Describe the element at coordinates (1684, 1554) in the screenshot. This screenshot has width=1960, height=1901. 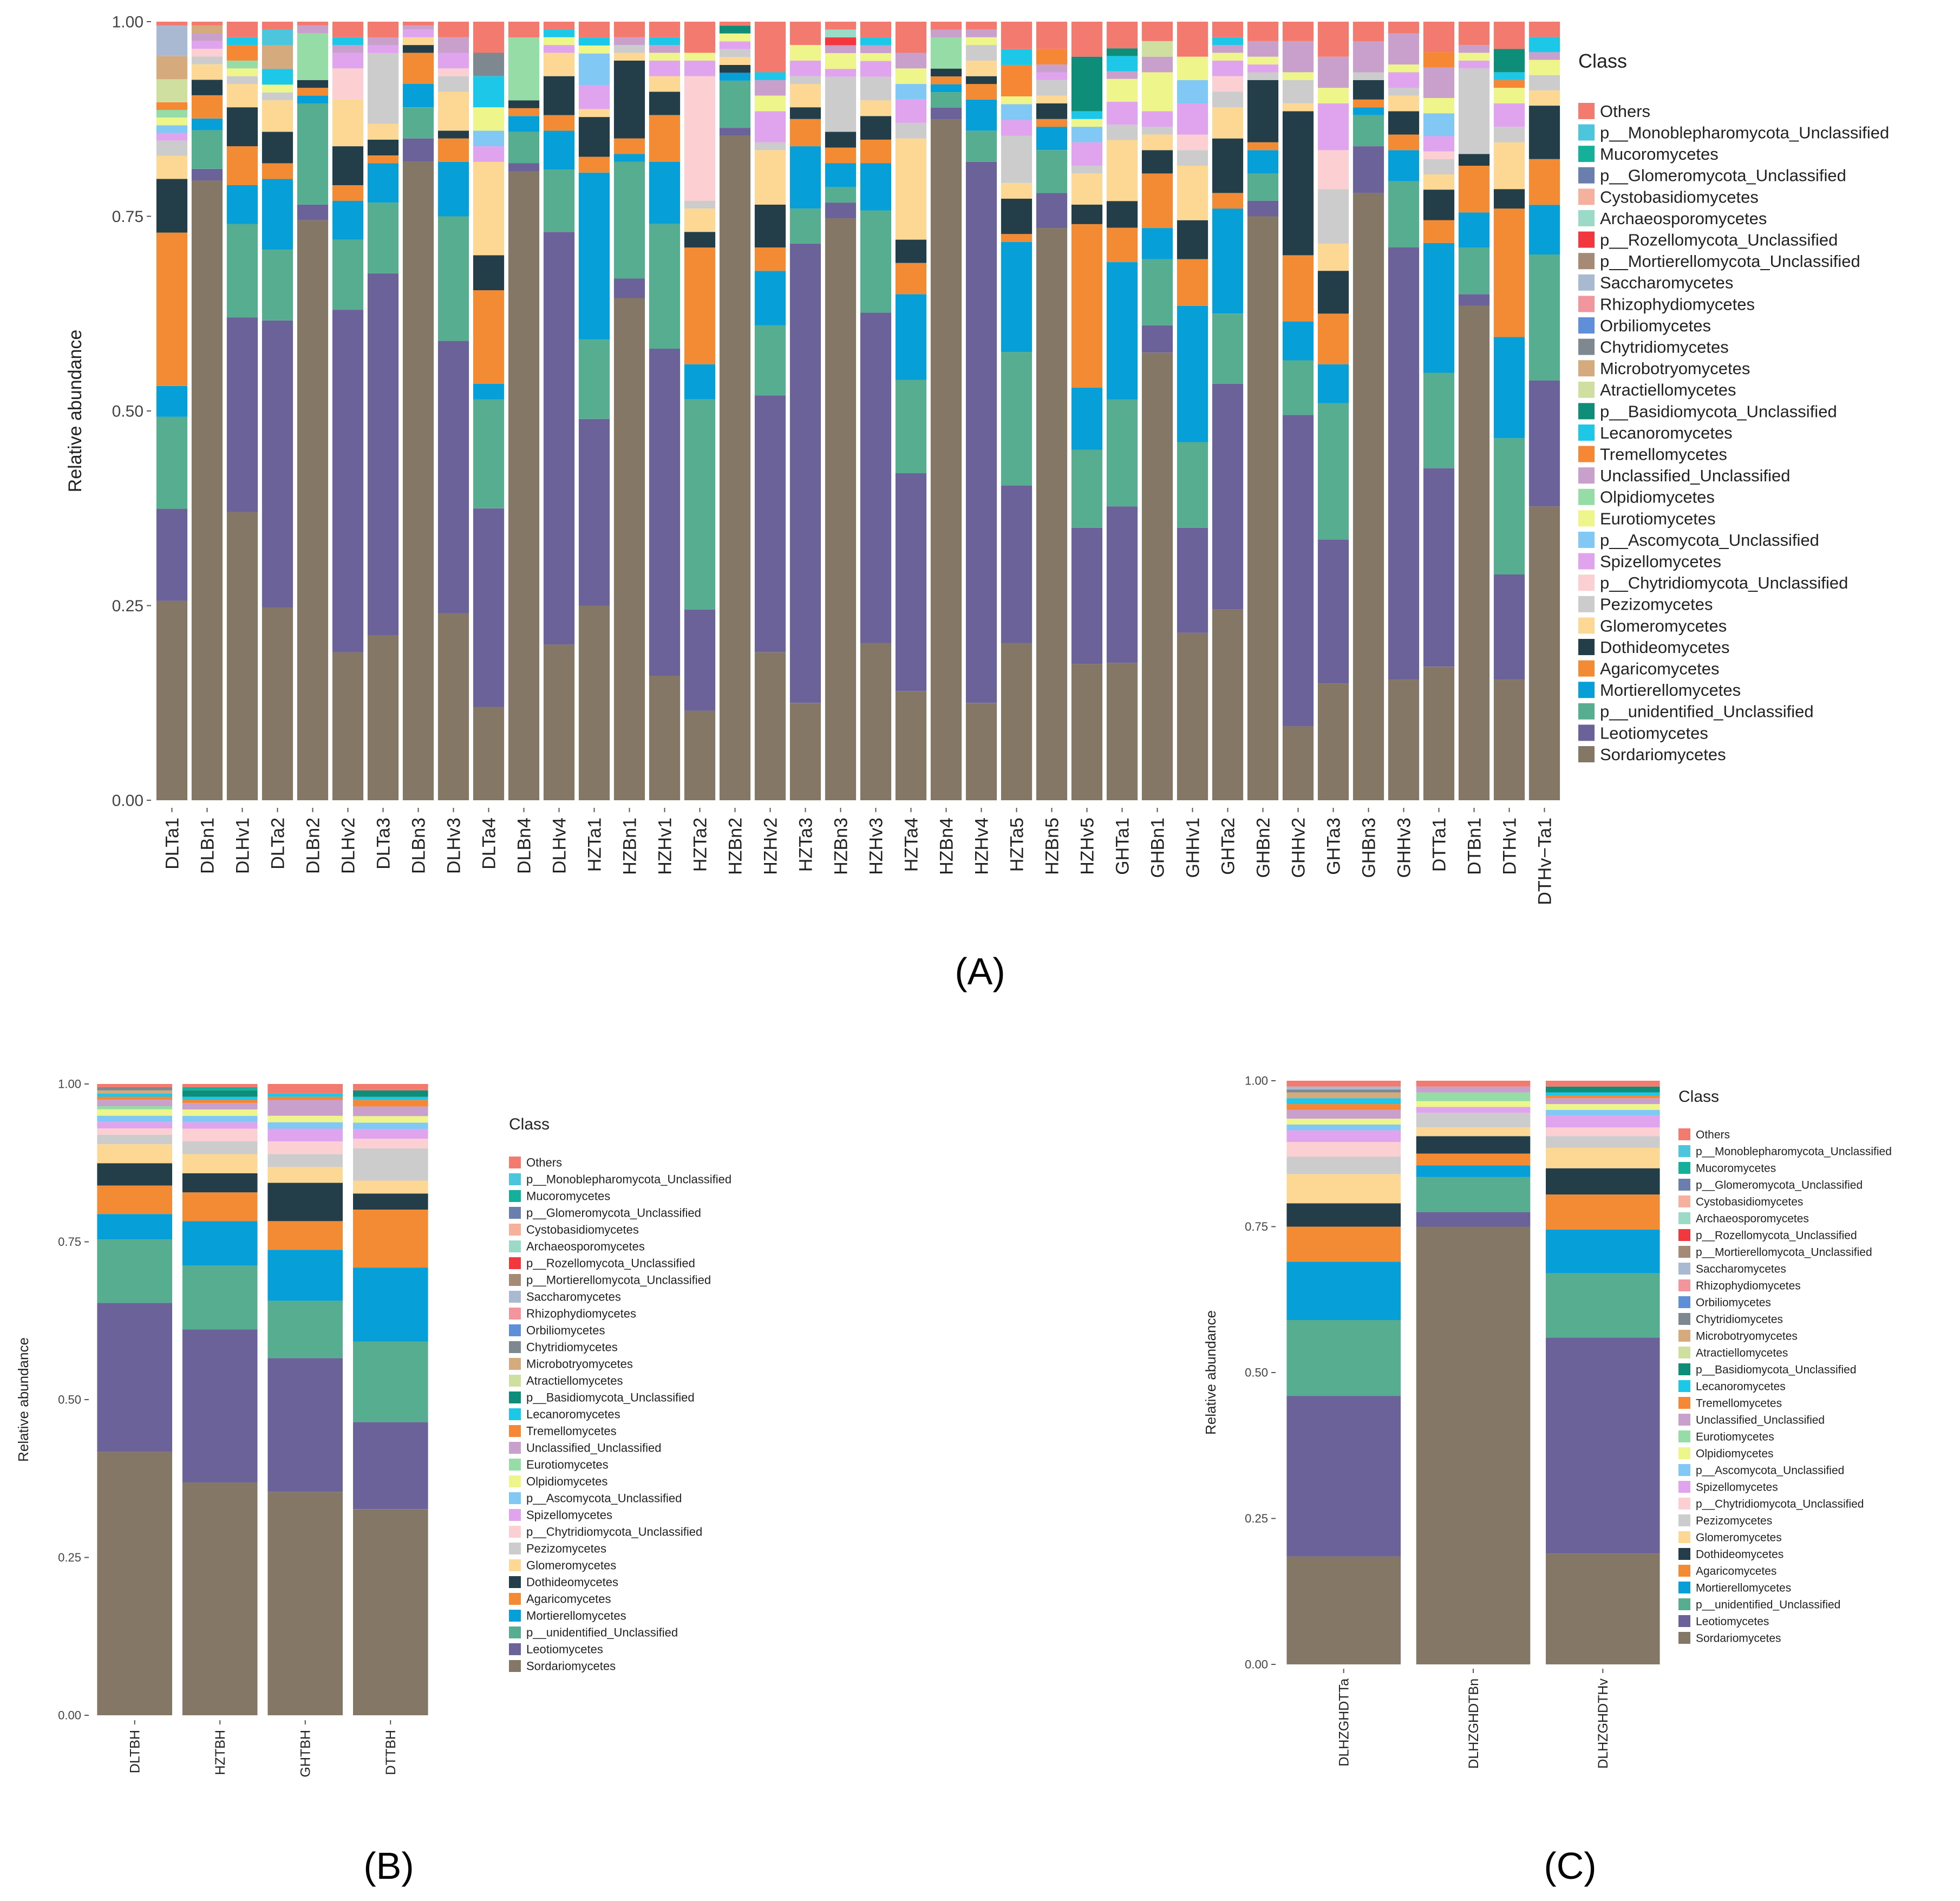
I see `legend-swatch-dothideomycetes` at that location.